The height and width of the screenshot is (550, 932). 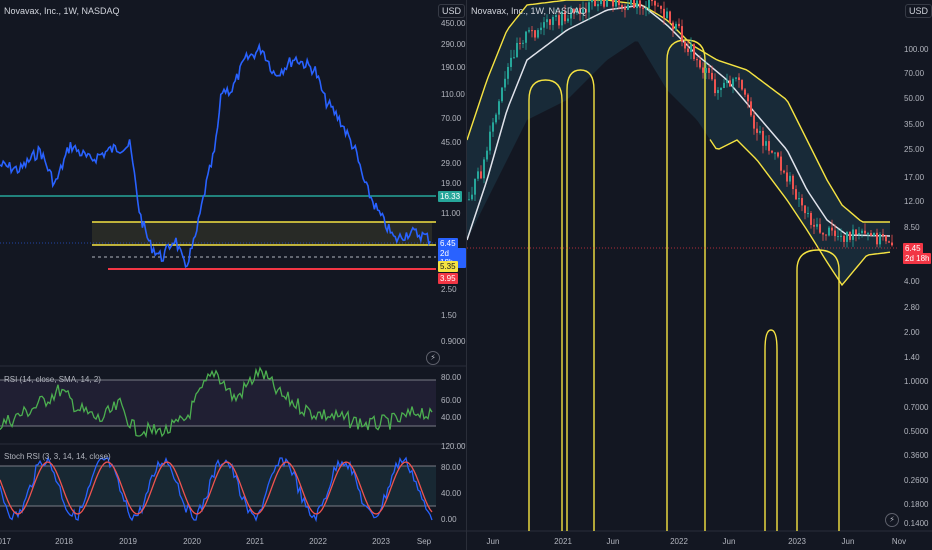 I want to click on right-price-tick: 100.00, so click(x=916, y=49).